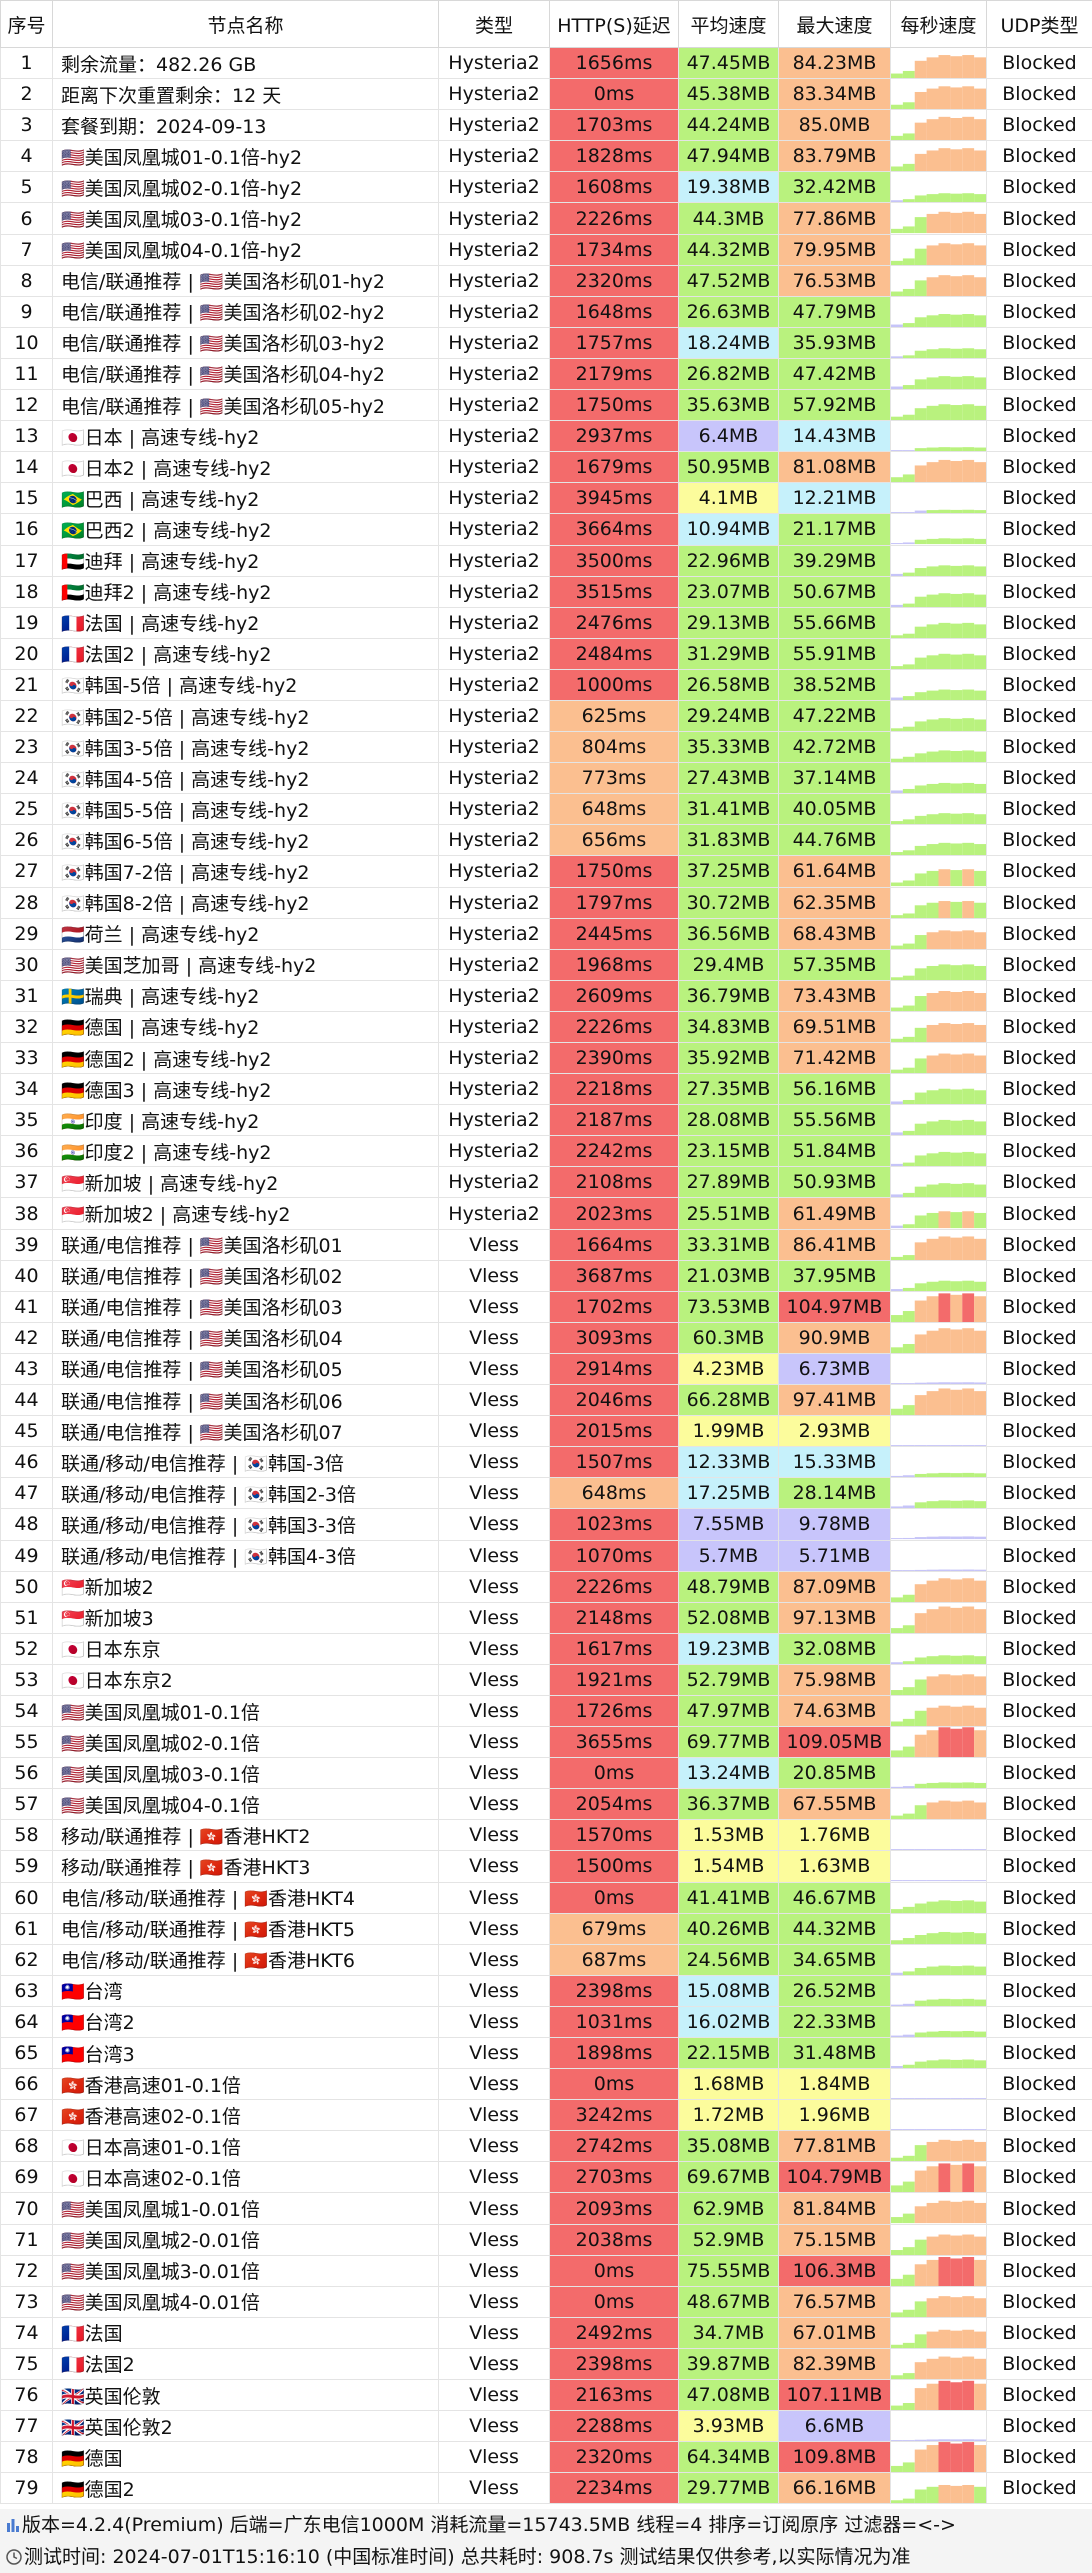 The width and height of the screenshot is (1092, 2573). Describe the element at coordinates (27, 2208) in the screenshot. I see `row-index: 70` at that location.